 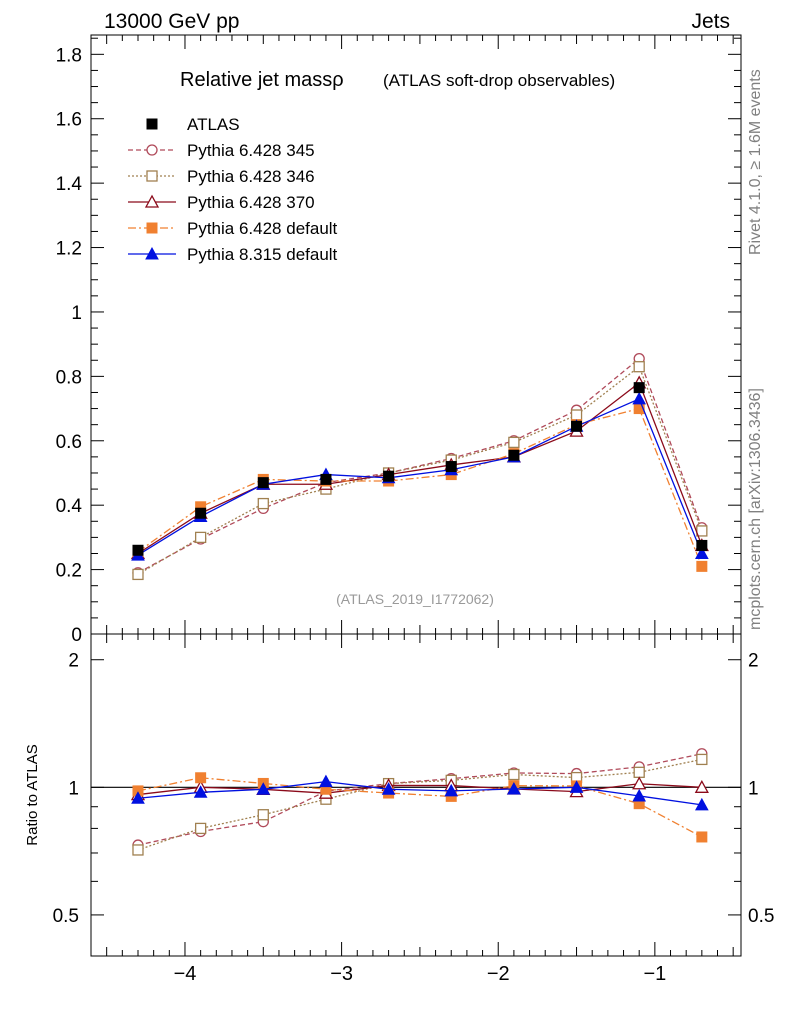 What do you see at coordinates (69, 249) in the screenshot?
I see `main-y-tick-label: 1.2` at bounding box center [69, 249].